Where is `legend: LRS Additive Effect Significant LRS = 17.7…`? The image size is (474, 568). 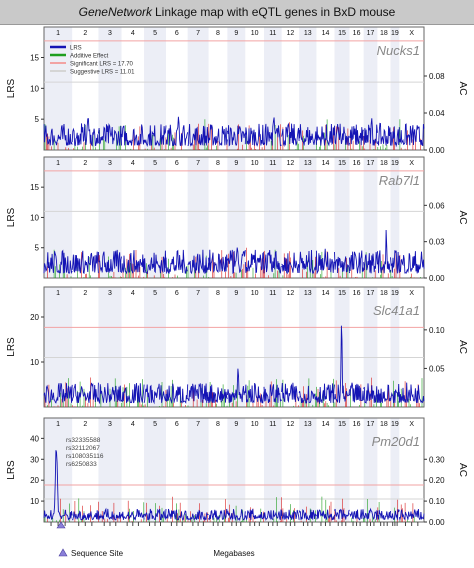 legend: LRS Additive Effect Significant LRS = 17.7… is located at coordinates (92, 61).